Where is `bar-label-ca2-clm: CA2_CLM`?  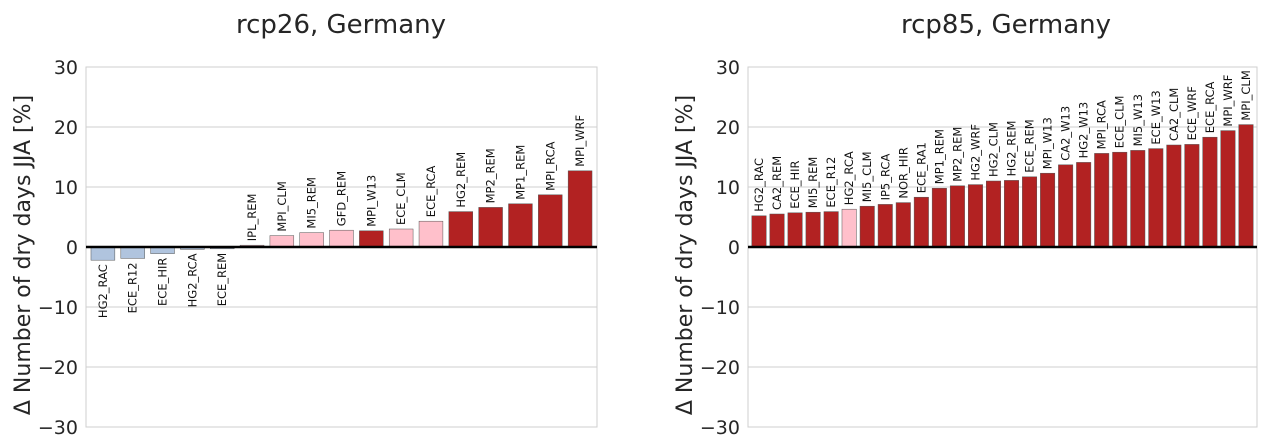 bar-label-ca2-clm: CA2_CLM is located at coordinates (1174, 114).